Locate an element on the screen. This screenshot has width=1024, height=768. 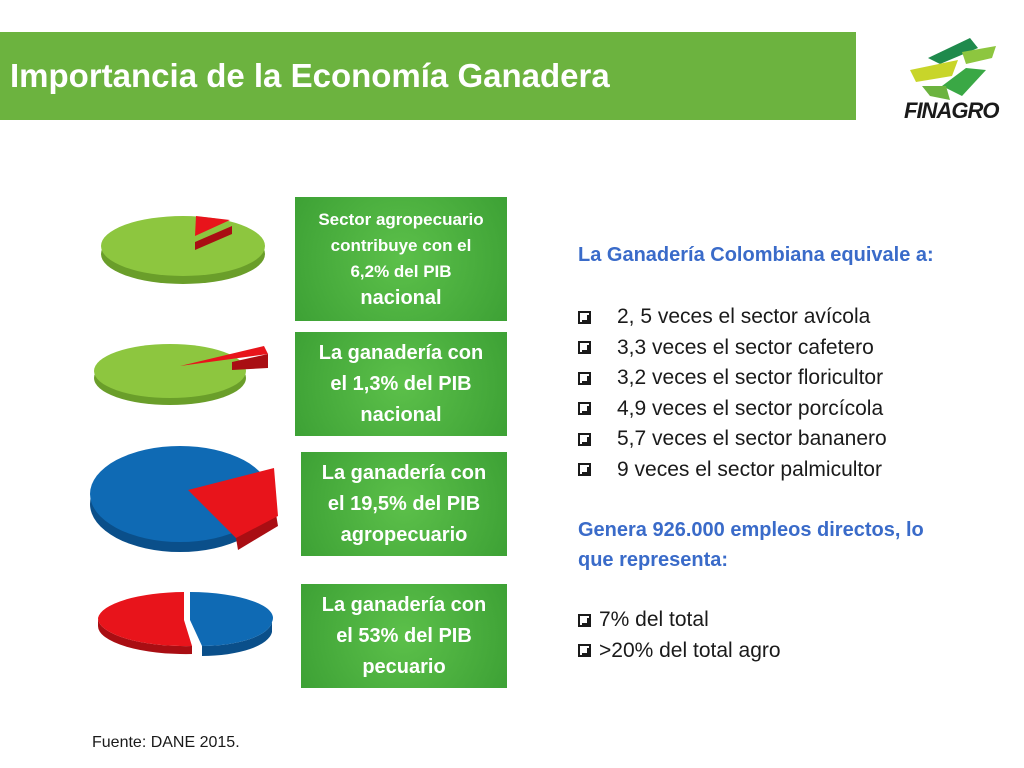
pie1-slice-side is located at coordinates (213, 238).